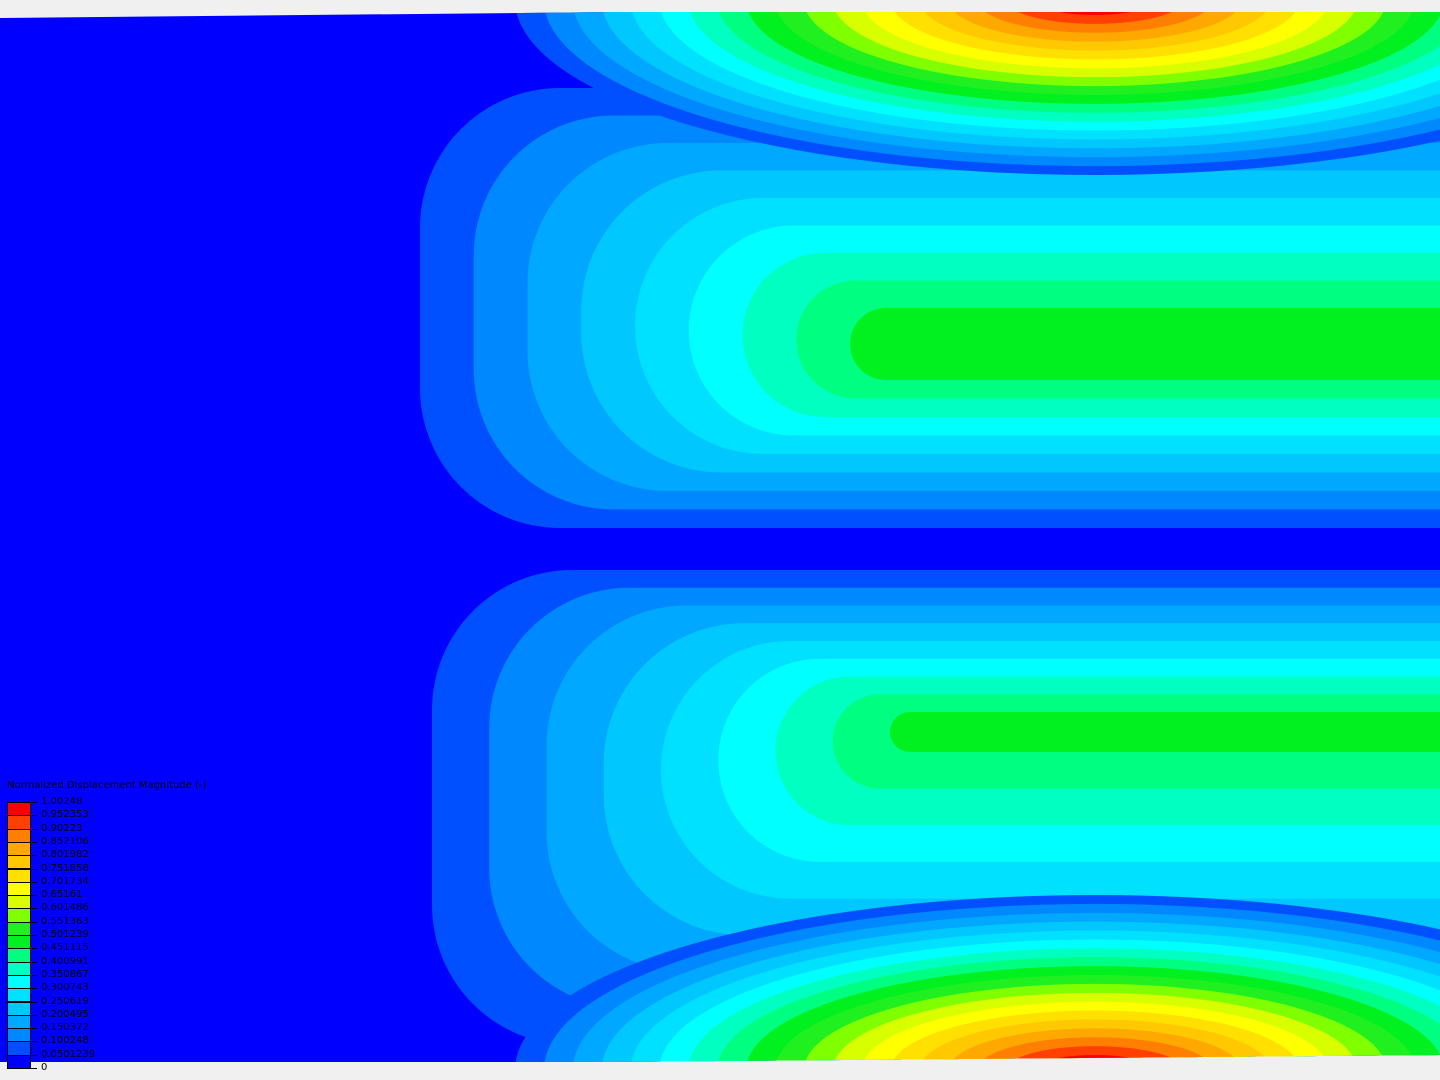  What do you see at coordinates (65, 961) in the screenshot?
I see `legend-label: 0.400991` at bounding box center [65, 961].